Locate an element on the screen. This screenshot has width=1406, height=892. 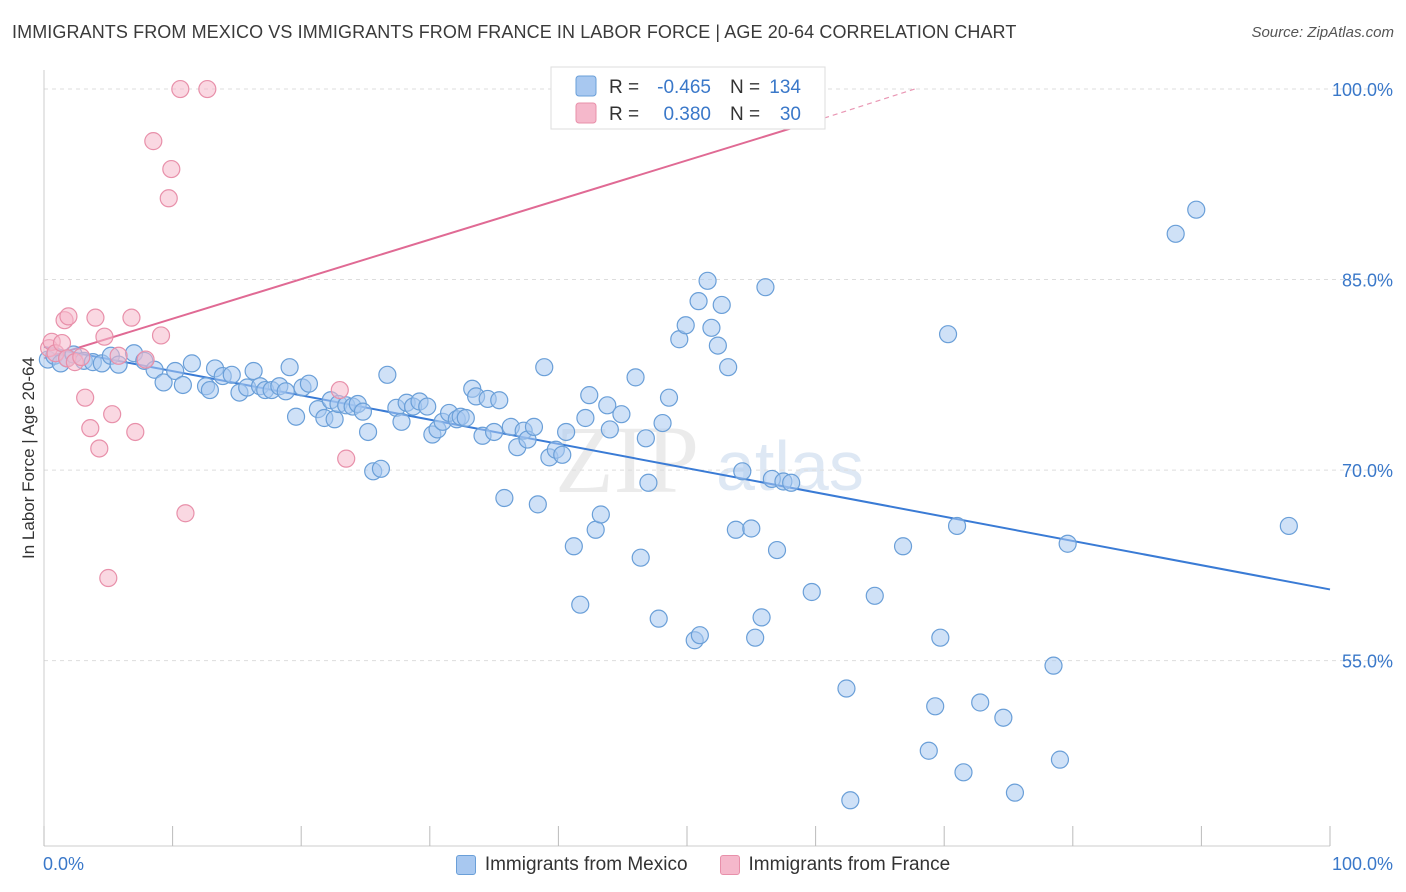
y-tick-label: 85.0% is located at coordinates (1367, 281).